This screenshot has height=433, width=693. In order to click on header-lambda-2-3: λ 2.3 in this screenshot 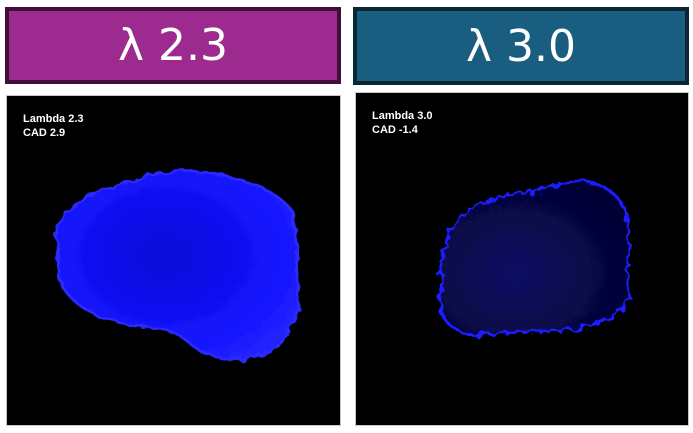, I will do `click(173, 45)`.